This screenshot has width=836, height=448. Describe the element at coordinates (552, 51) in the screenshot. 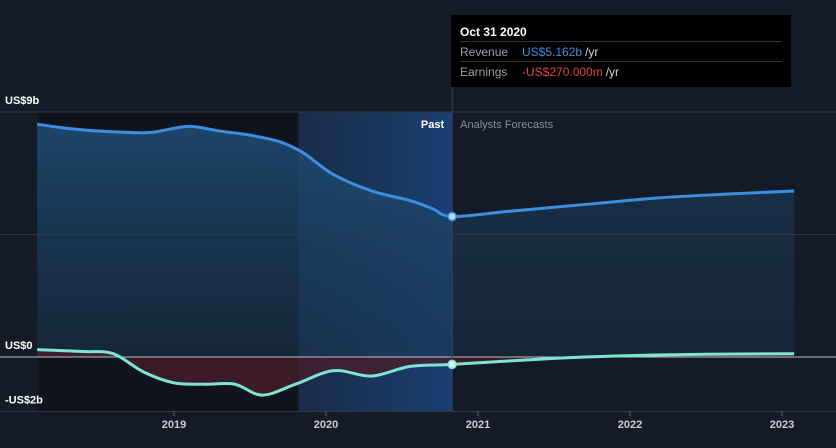

I see `tooltip-revenue-value: US$5.162b` at that location.